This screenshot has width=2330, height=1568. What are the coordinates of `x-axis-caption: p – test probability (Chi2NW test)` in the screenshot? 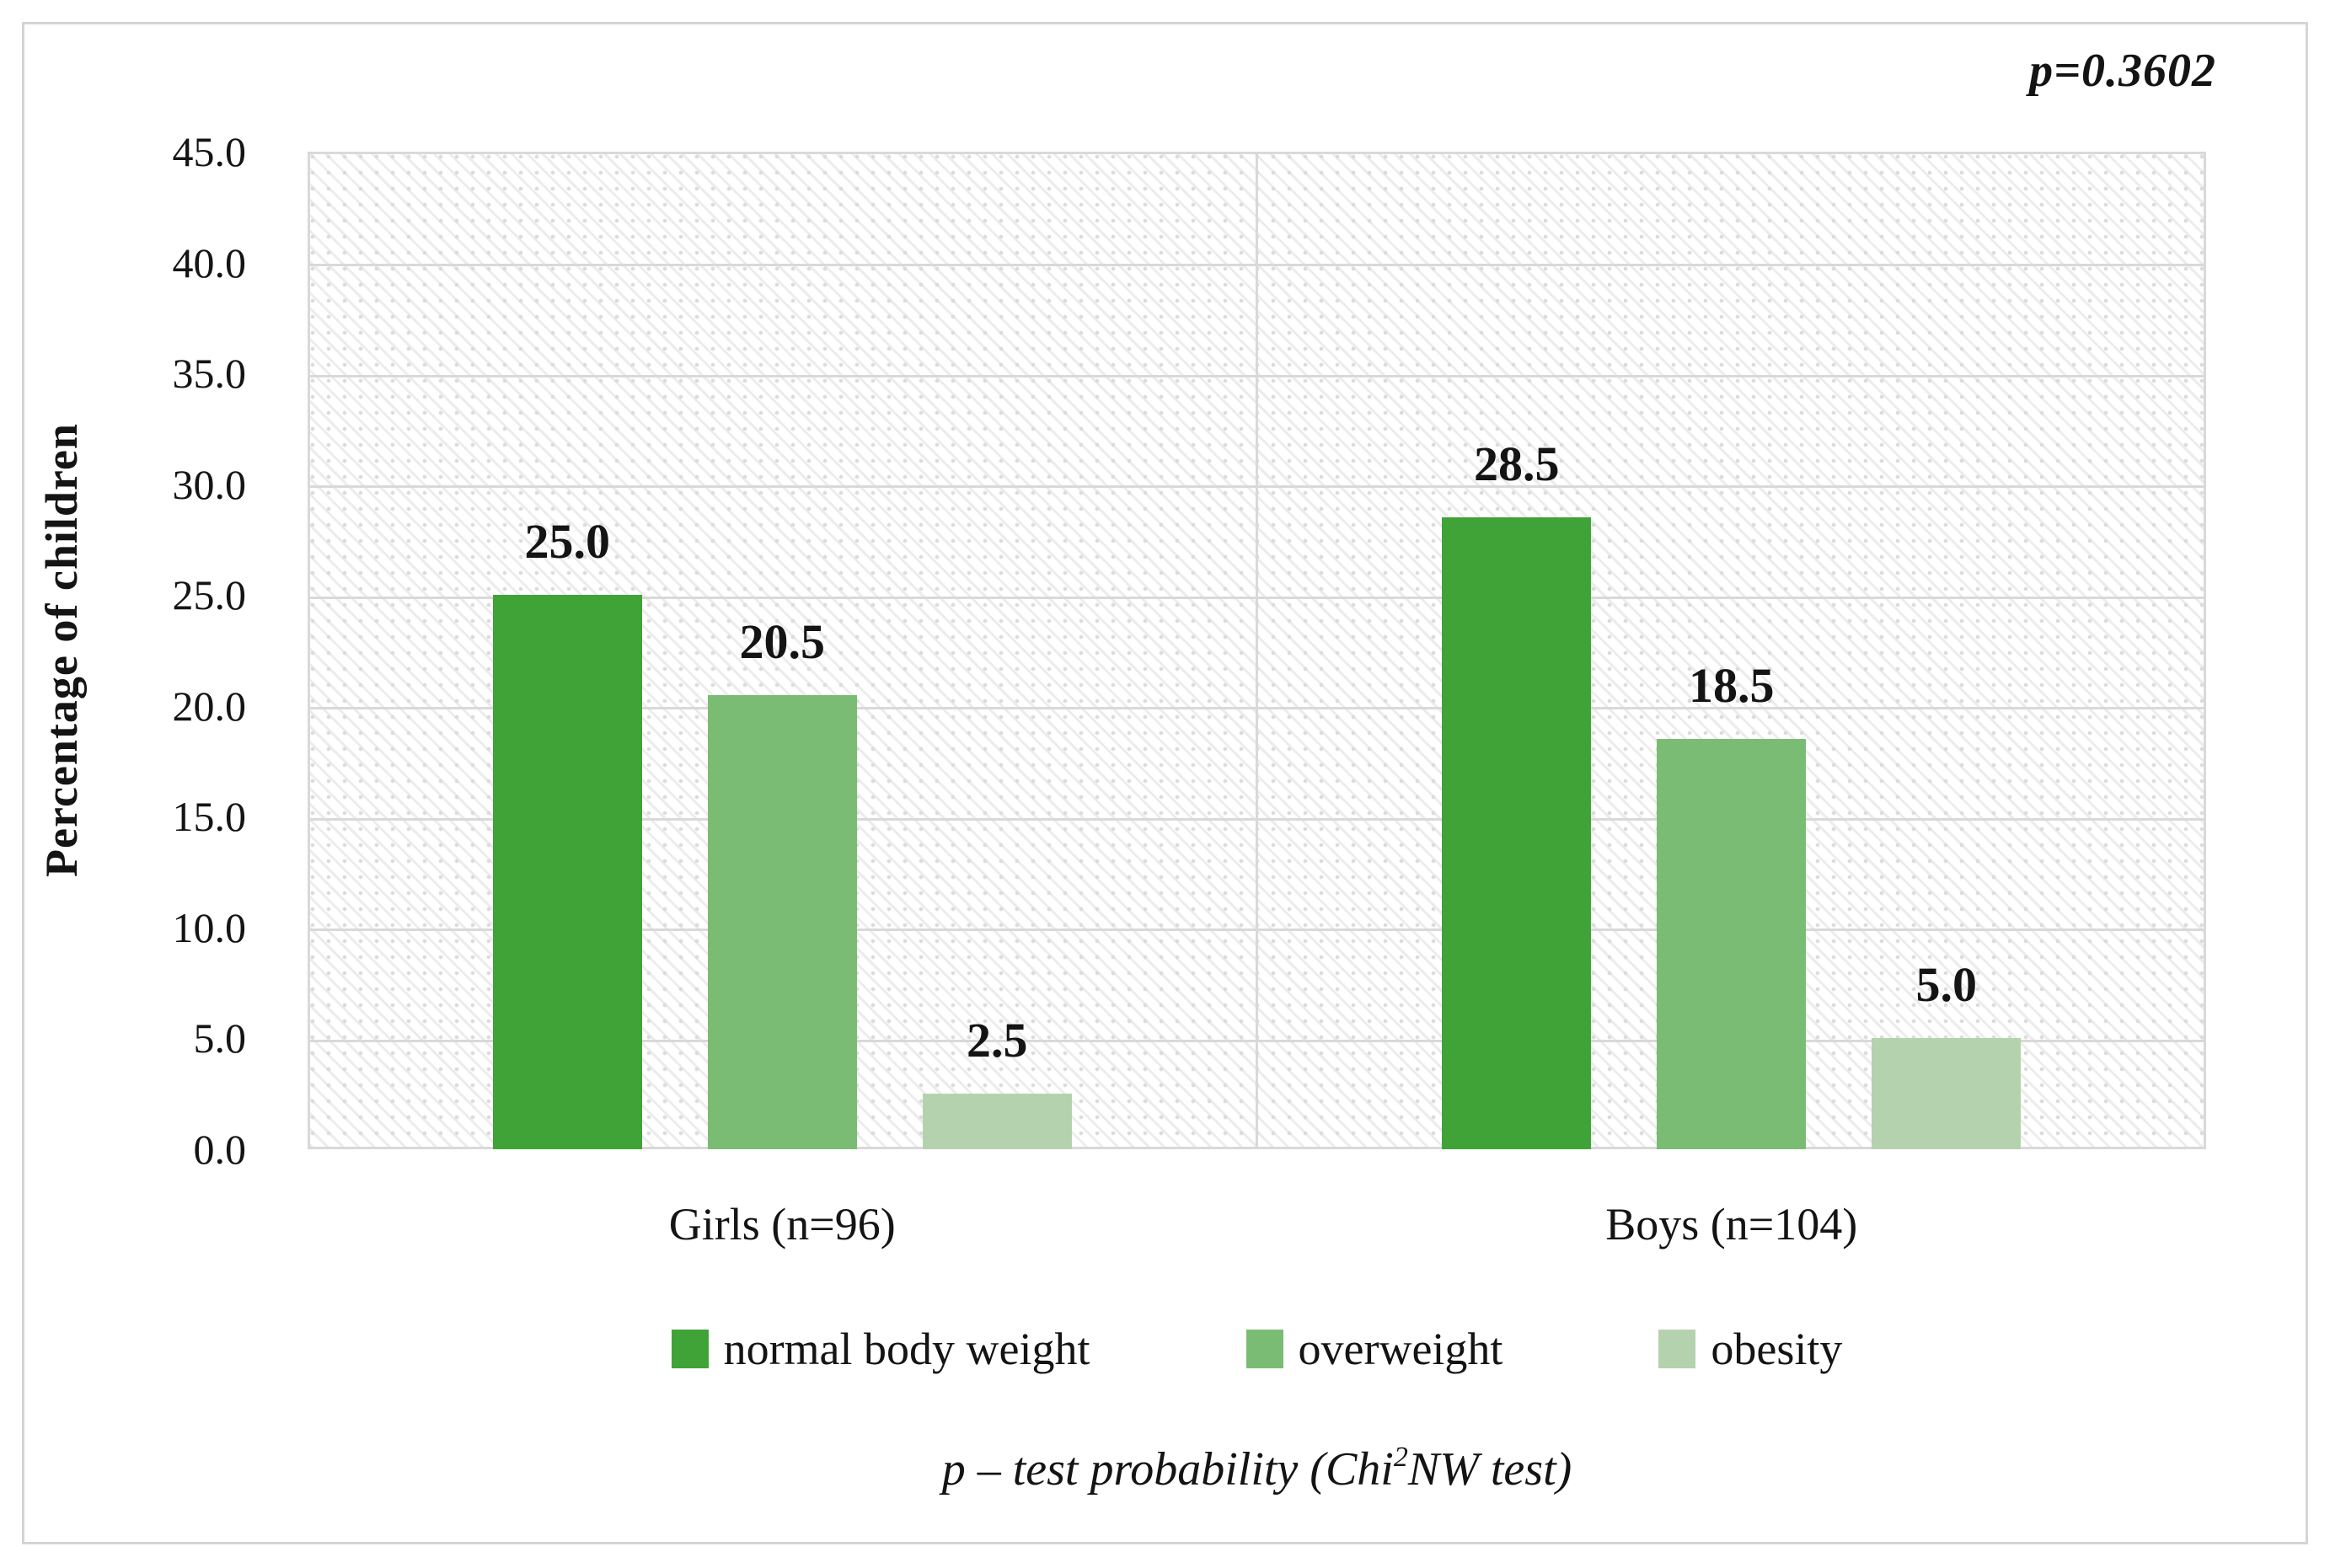 It's located at (1257, 1469).